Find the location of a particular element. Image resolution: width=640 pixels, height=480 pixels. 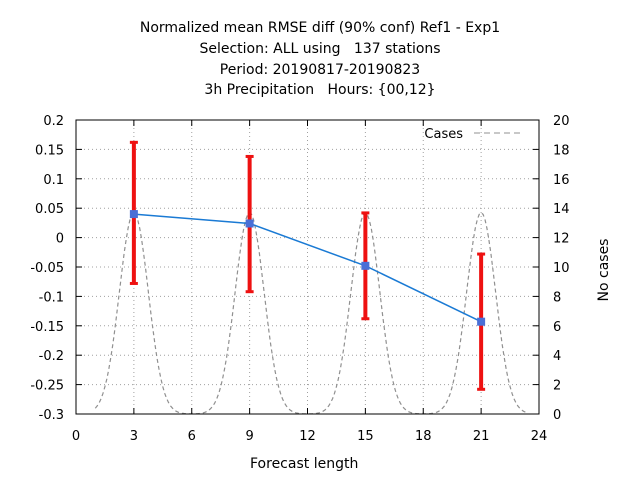

y-tick-label: 0.2 is located at coordinates (53, 121).